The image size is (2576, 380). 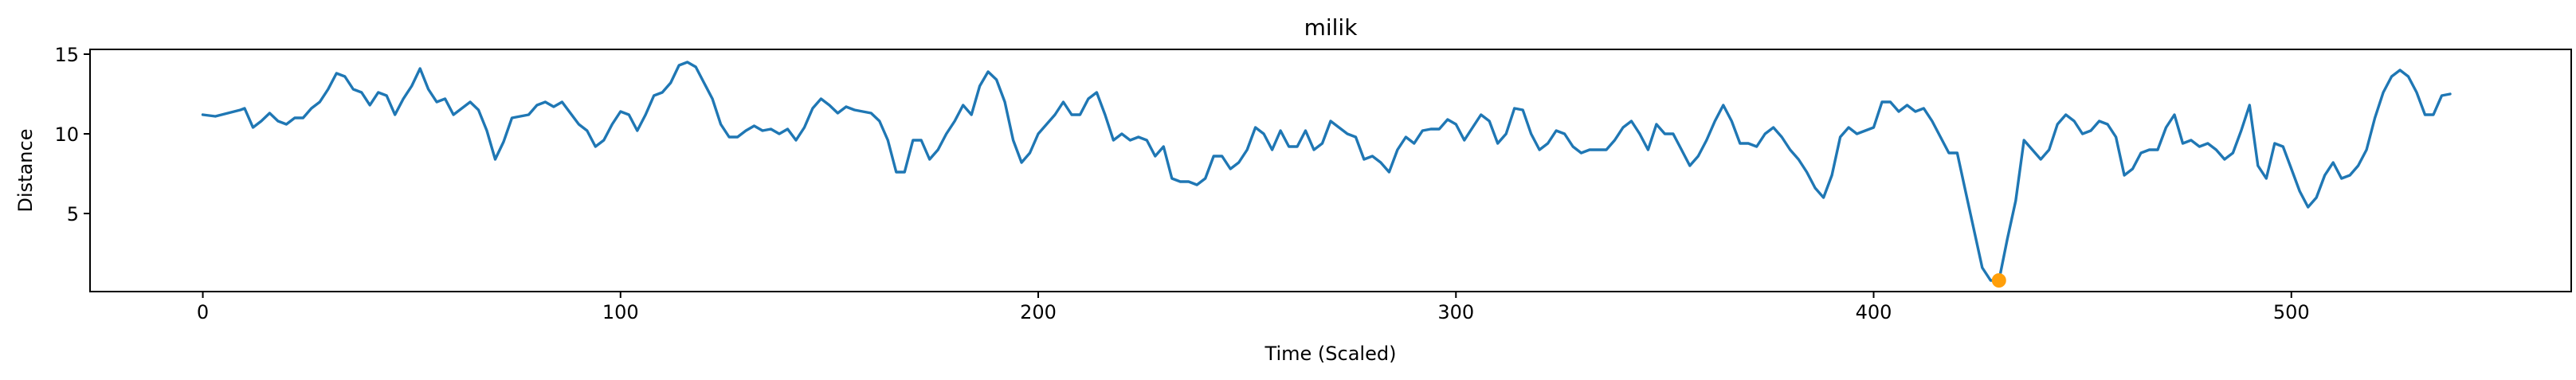 What do you see at coordinates (1874, 312) in the screenshot?
I see `x-tick-label: 400` at bounding box center [1874, 312].